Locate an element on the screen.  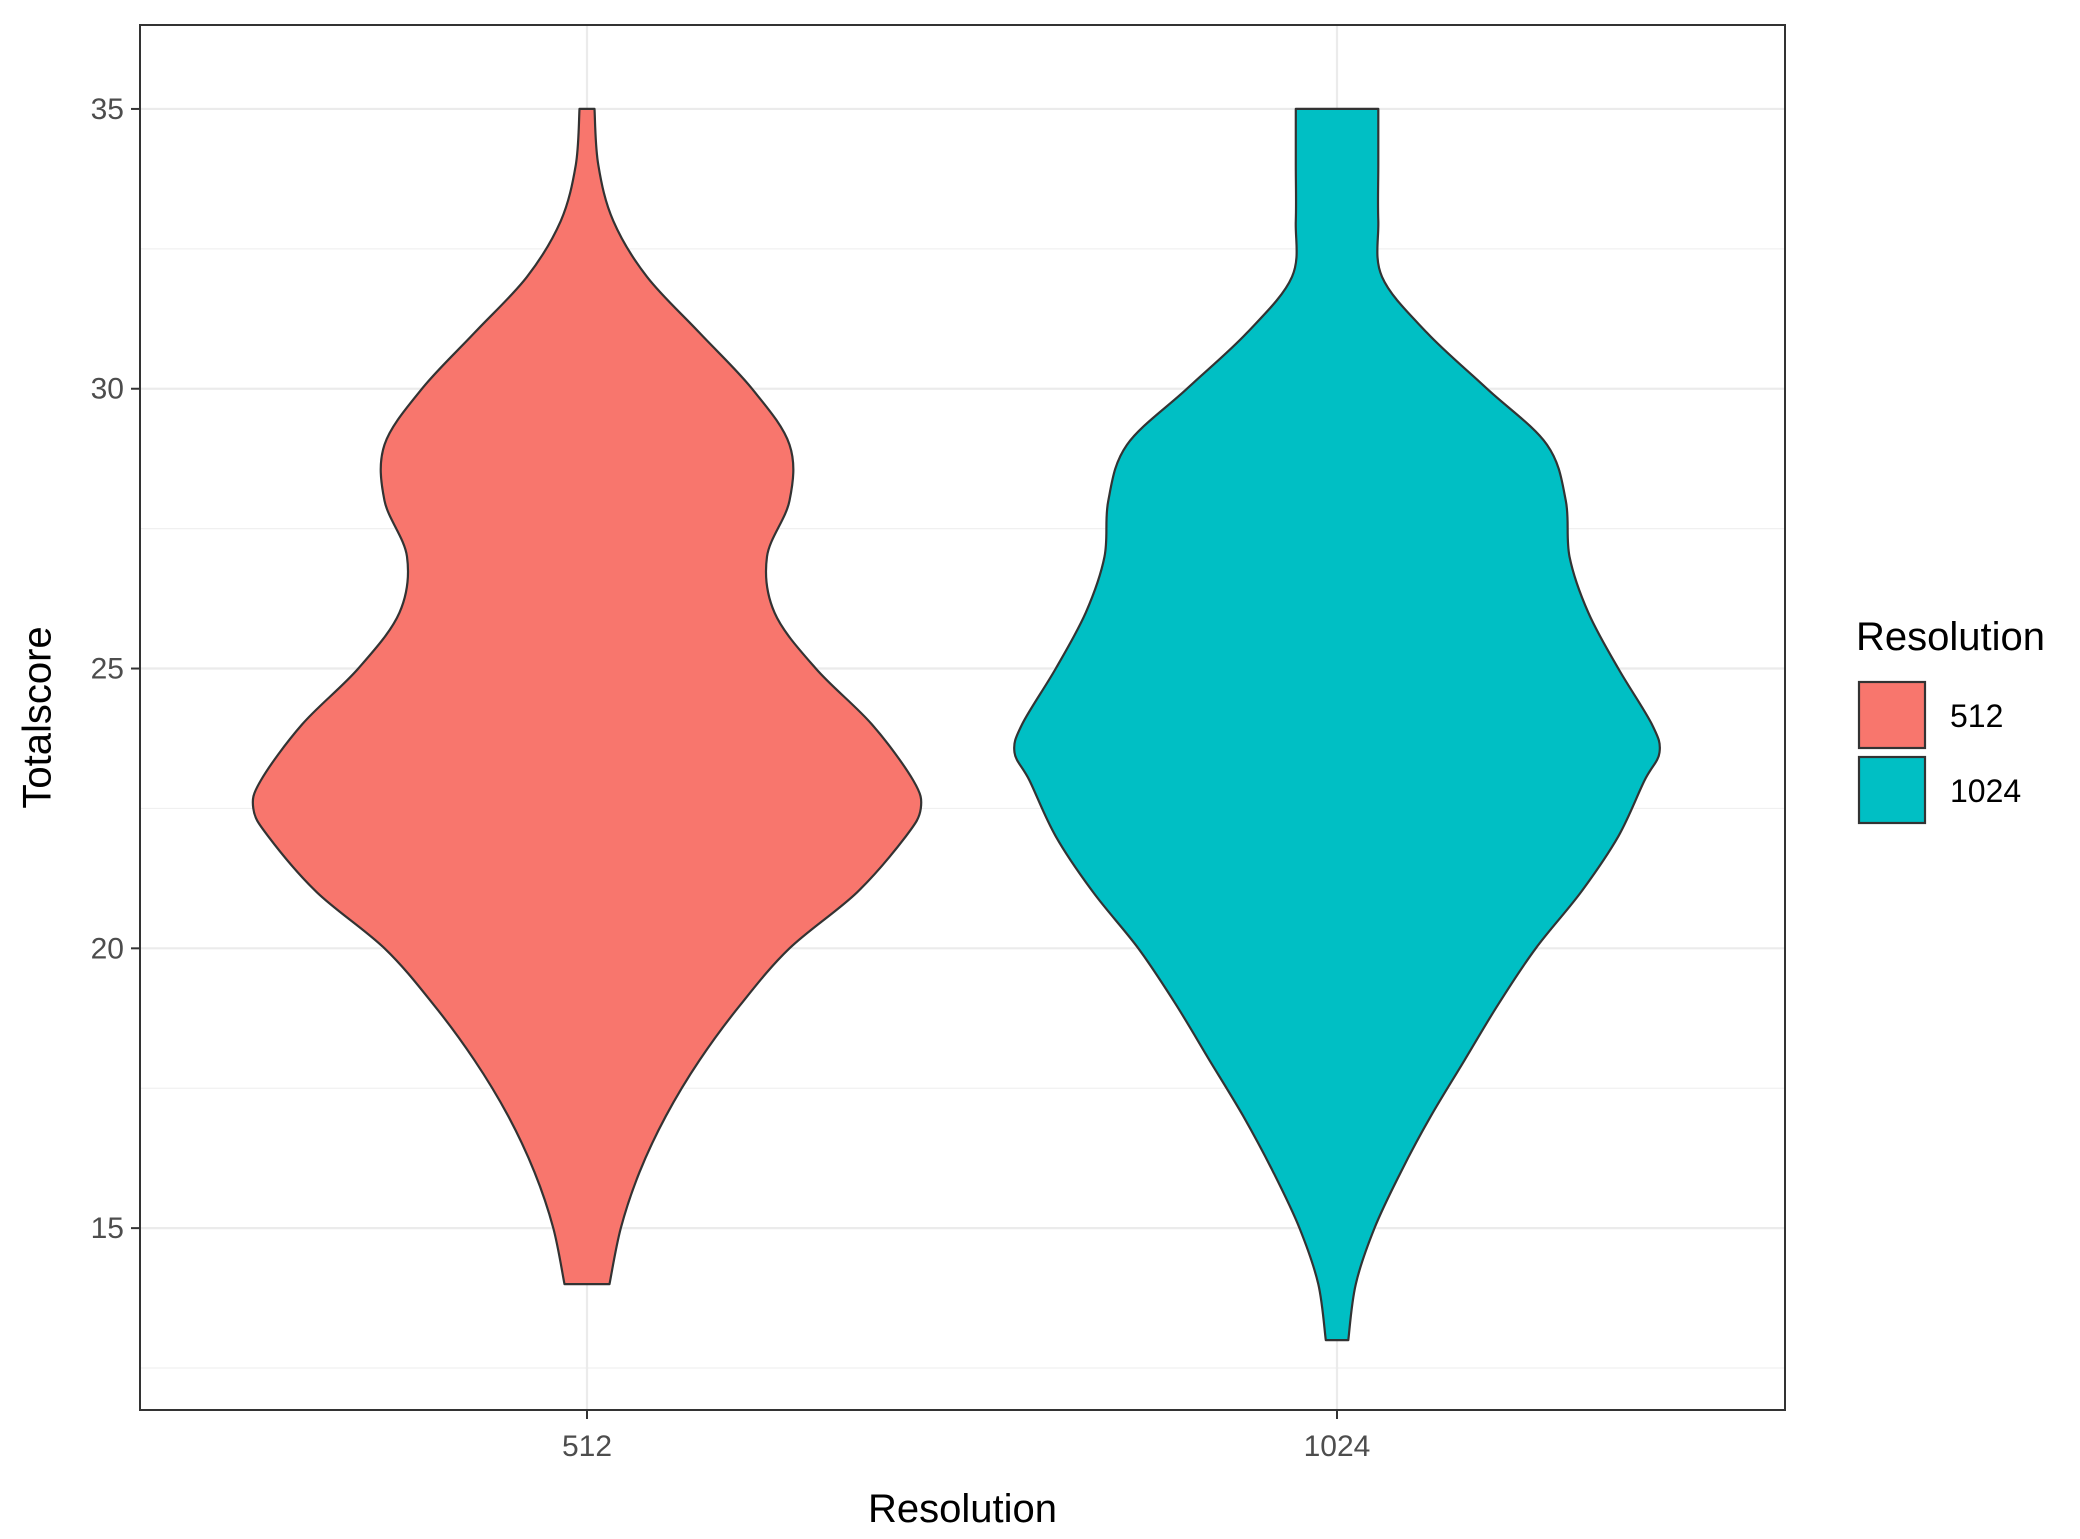
legend-label-512: 512 is located at coordinates (1976, 716).